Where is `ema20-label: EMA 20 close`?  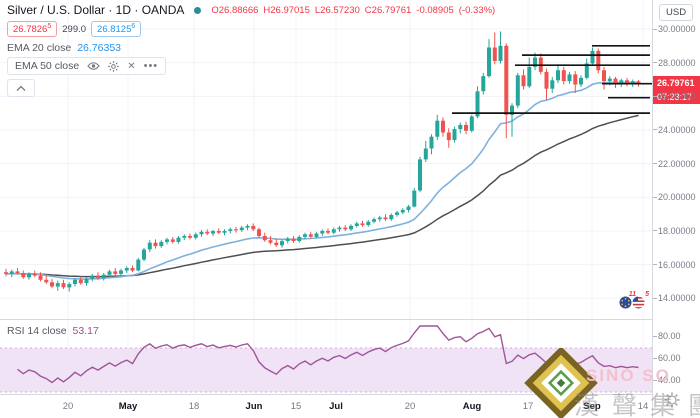 ema20-label: EMA 20 close is located at coordinates (39, 48).